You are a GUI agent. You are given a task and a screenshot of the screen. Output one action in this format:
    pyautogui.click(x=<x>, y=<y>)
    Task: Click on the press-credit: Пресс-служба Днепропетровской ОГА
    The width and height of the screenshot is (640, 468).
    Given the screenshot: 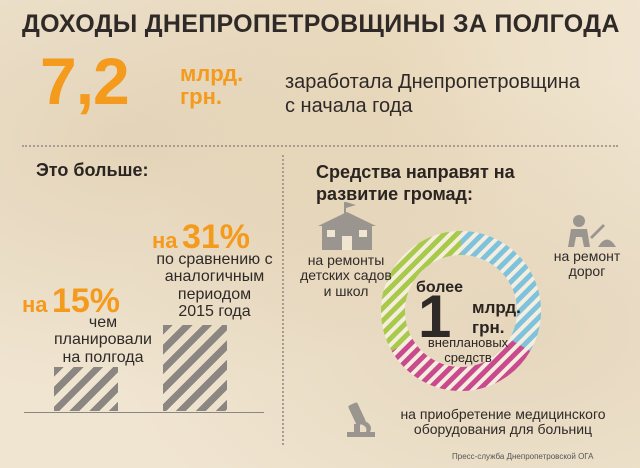 What is the action you would take?
    pyautogui.click(x=523, y=456)
    